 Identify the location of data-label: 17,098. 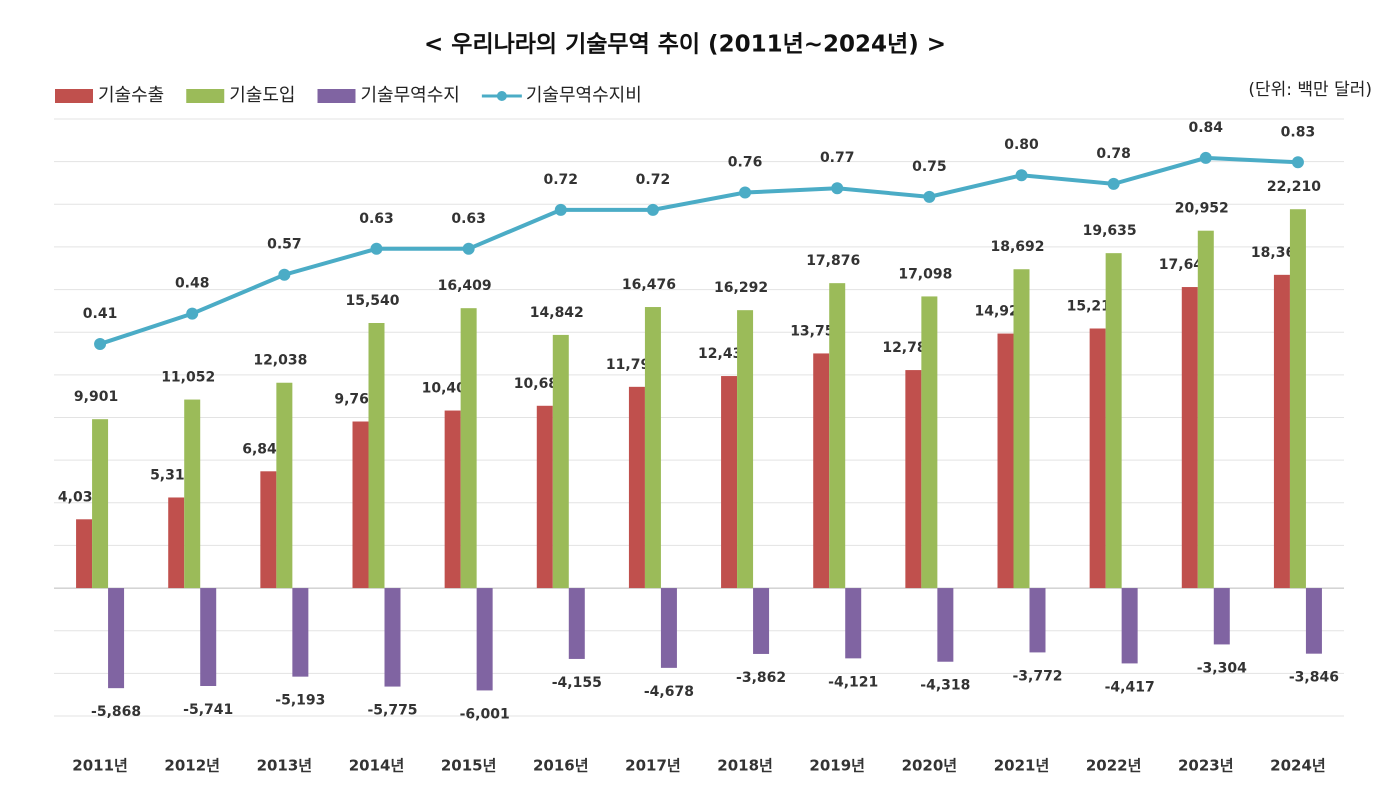
(925, 274).